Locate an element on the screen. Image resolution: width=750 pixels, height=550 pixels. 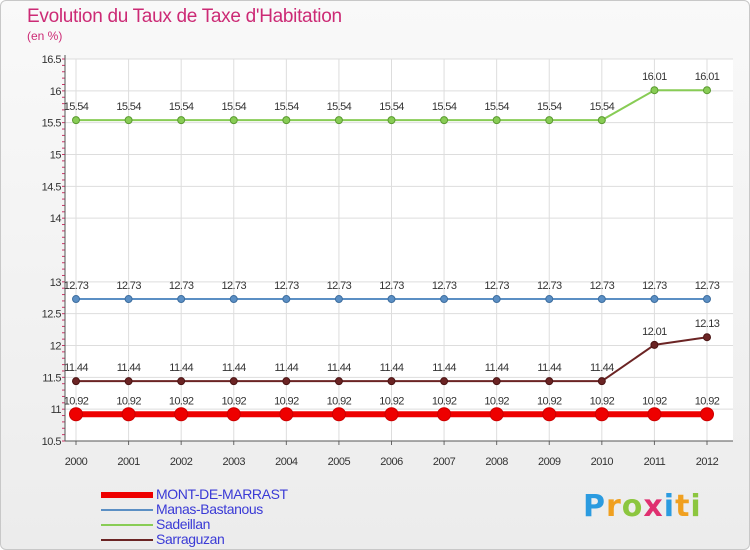
y-tick-label: 11 is located at coordinates (56, 410).